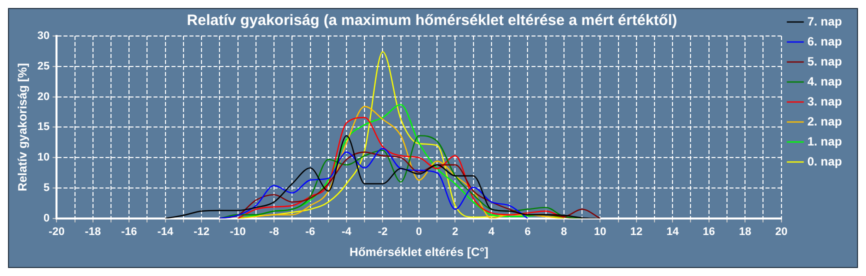 This screenshot has height=276, width=866. Describe the element at coordinates (745, 232) in the screenshot. I see `x-tick-label: 18` at that location.